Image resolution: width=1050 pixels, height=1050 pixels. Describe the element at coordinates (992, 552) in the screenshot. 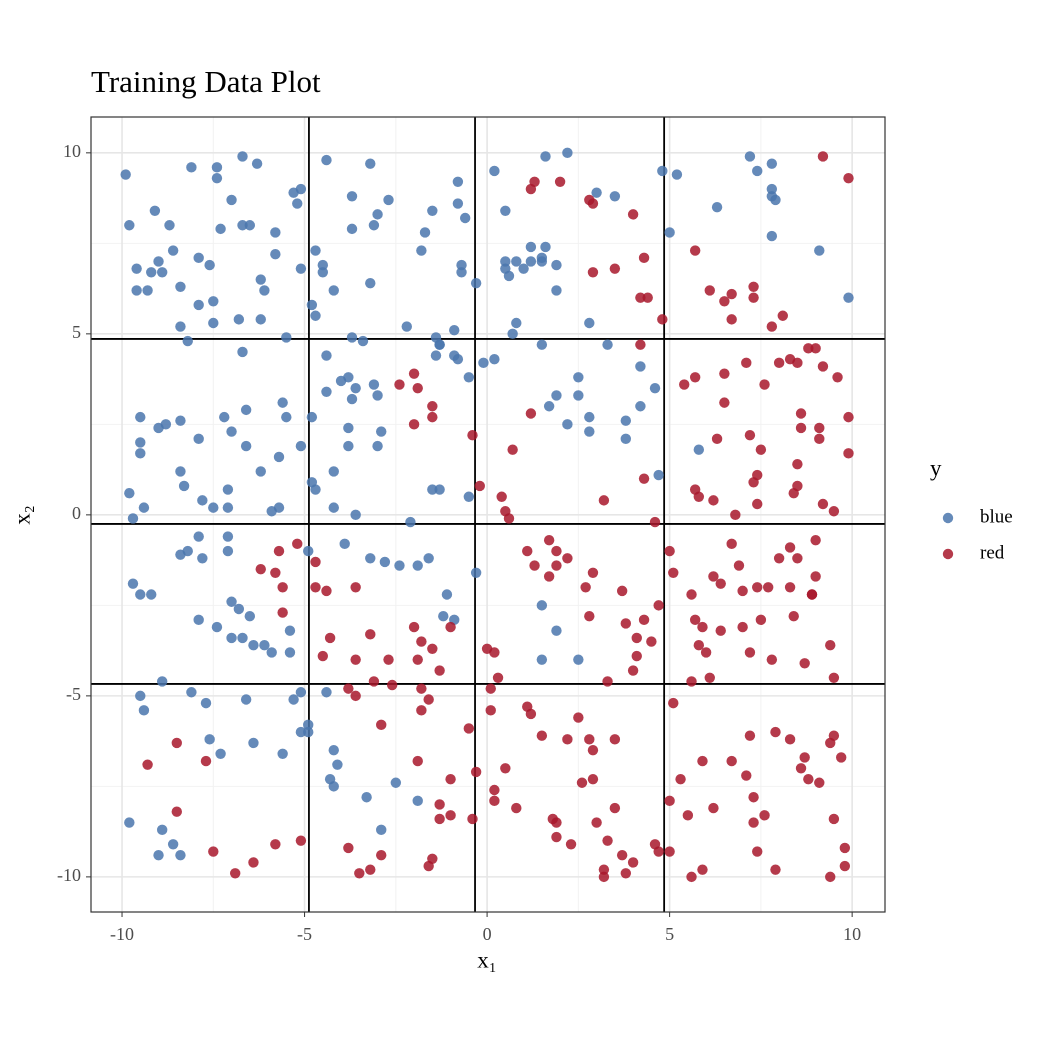

I see `legend-label: red` at that location.